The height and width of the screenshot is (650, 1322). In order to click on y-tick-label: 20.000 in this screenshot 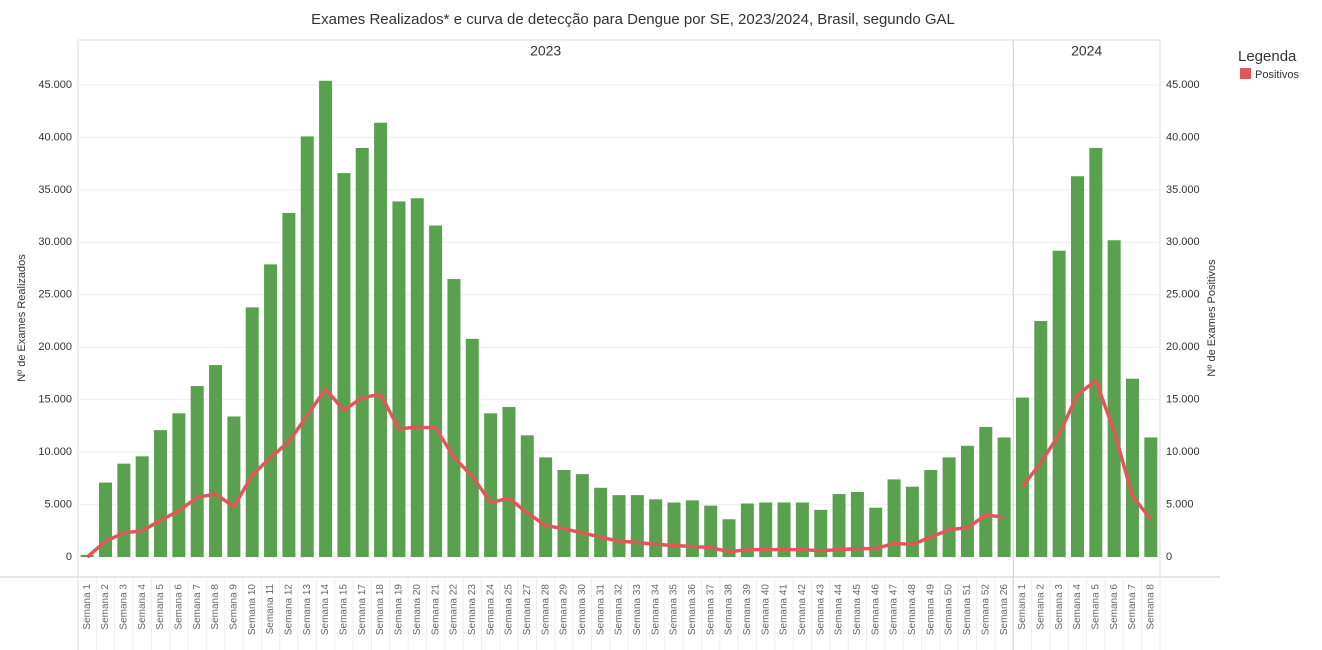, I will do `click(55, 347)`.